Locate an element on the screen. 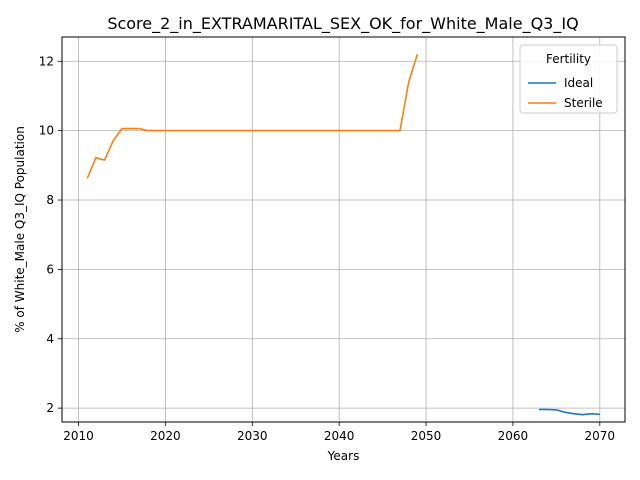 The height and width of the screenshot is (480, 640). y-tick-label: 2 is located at coordinates (50, 408).